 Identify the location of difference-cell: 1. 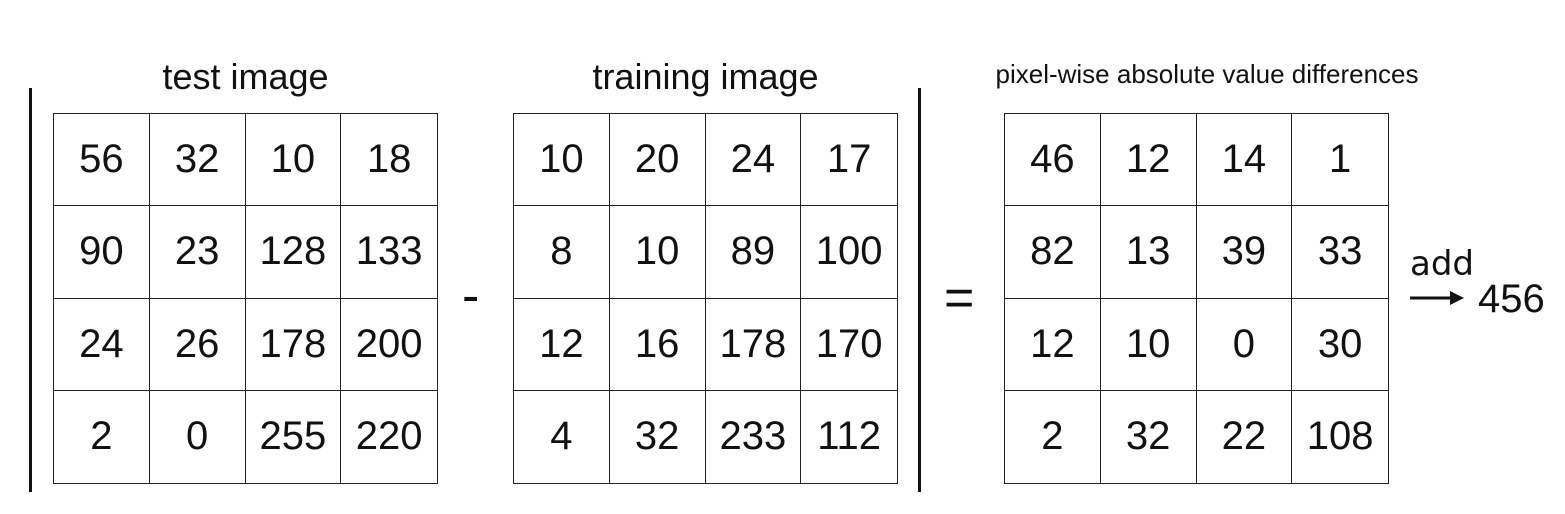
(1340, 160).